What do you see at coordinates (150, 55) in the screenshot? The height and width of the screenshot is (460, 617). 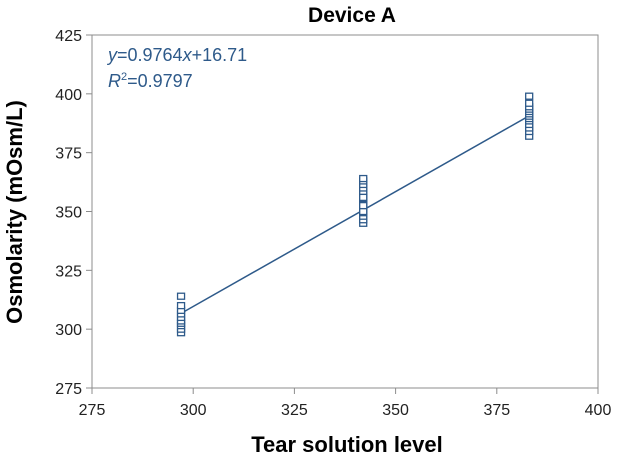 I see `equation-coefficient: =0.9764` at bounding box center [150, 55].